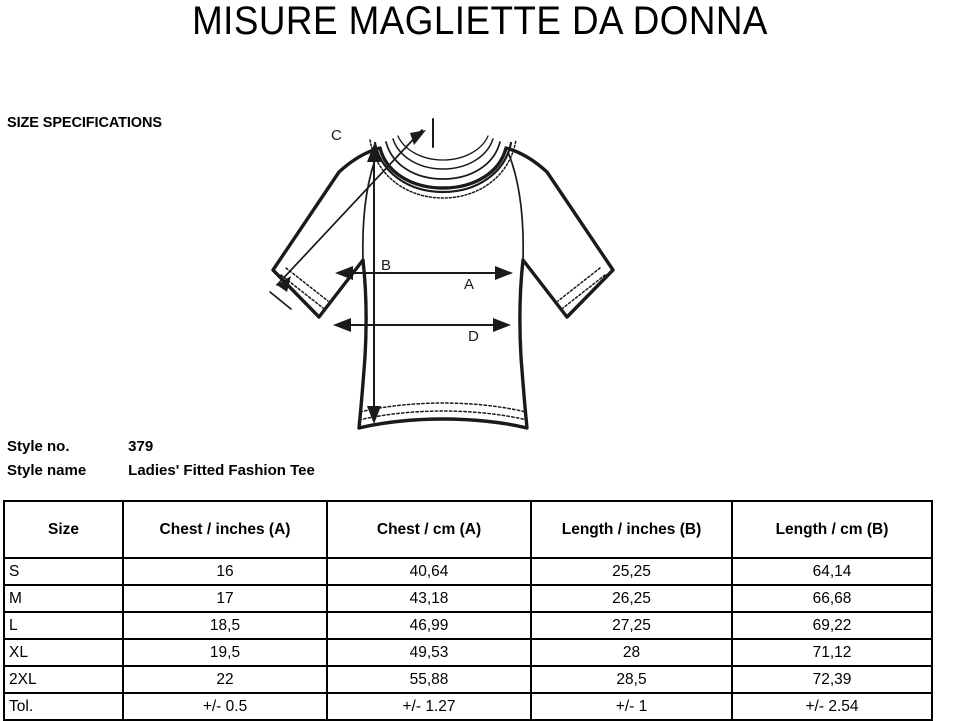  Describe the element at coordinates (429, 706) in the screenshot. I see `cell-chest-cm: +/- 1.27` at that location.